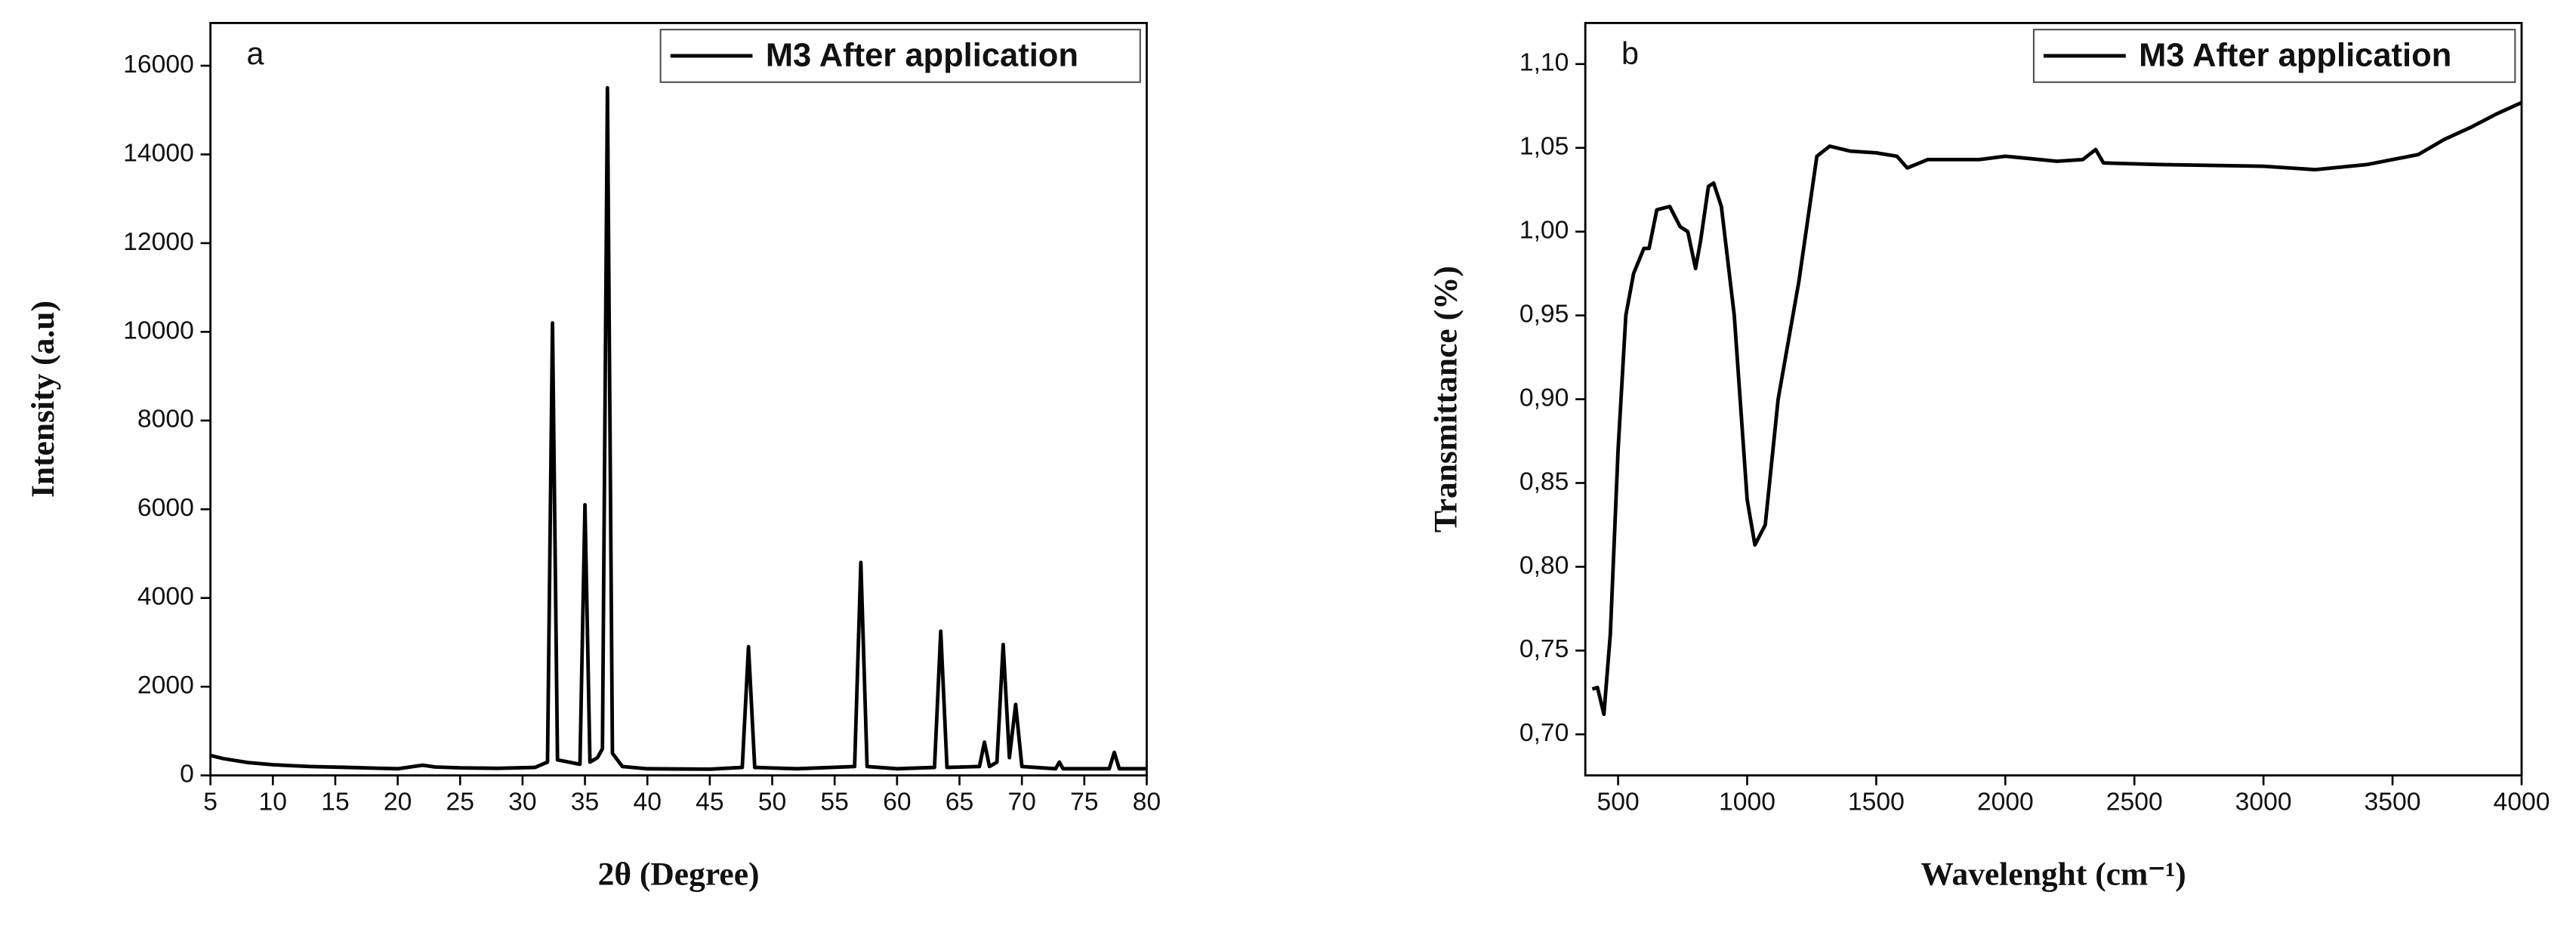 The width and height of the screenshot is (2576, 929). What do you see at coordinates (710, 802) in the screenshot?
I see `x-tick-label: 45` at bounding box center [710, 802].